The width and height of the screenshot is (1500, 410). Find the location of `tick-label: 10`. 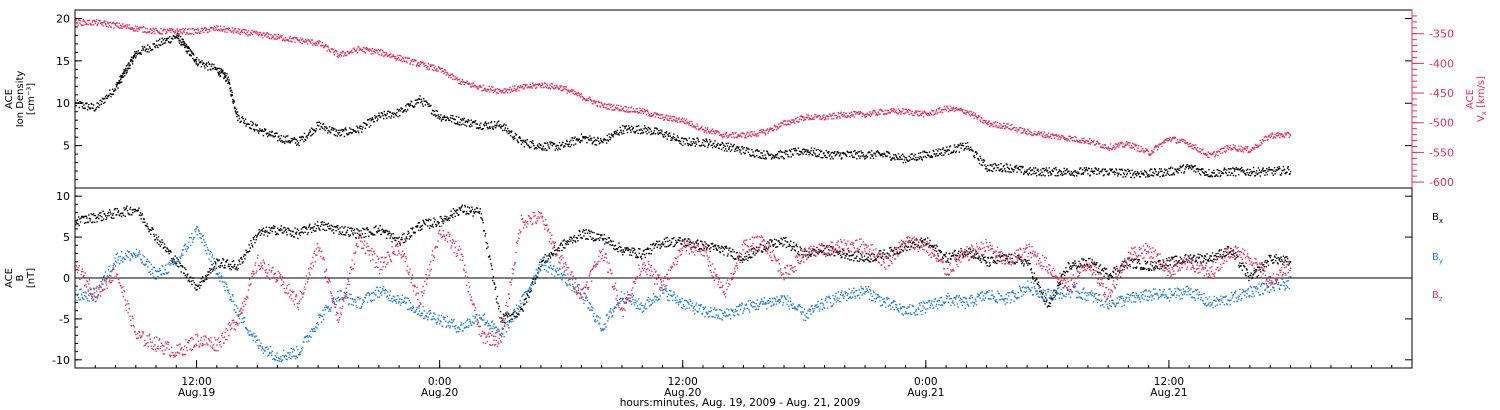

tick-label: 10 is located at coordinates (63, 103).